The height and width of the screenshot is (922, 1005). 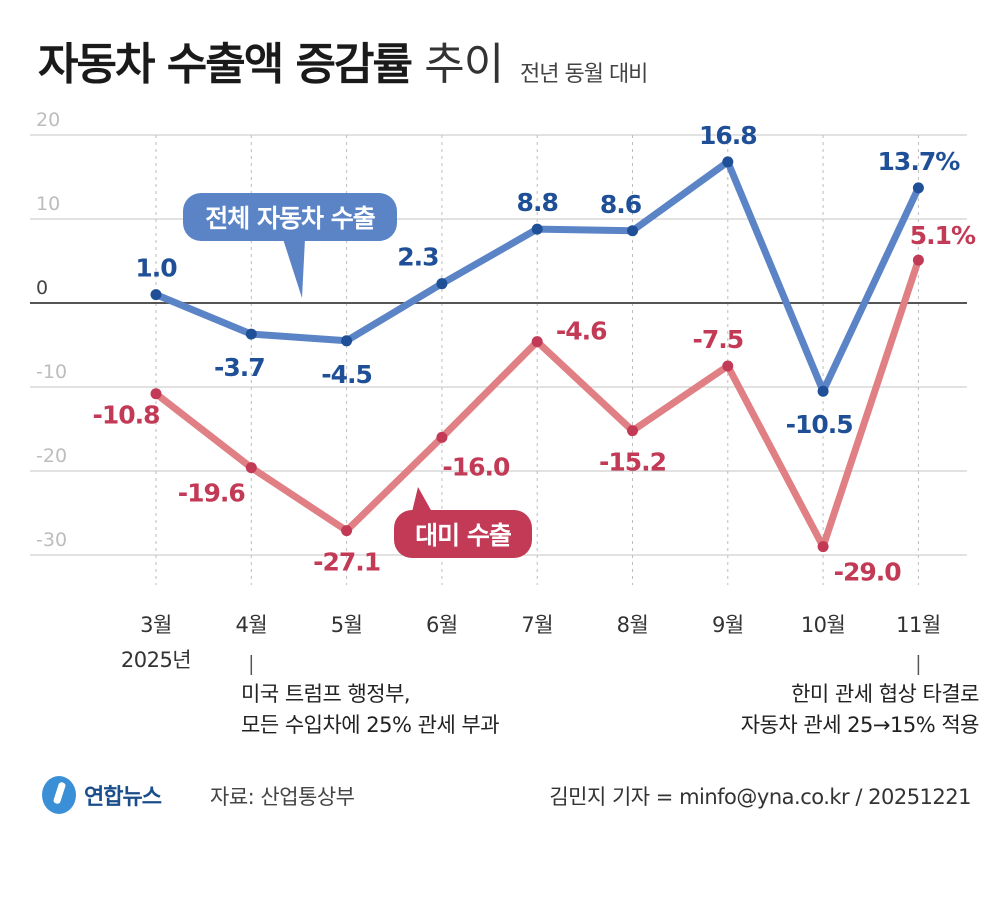 What do you see at coordinates (860, 725) in the screenshot?
I see `annotation-nov-line2: 자동차 관세 25→15% 적용` at bounding box center [860, 725].